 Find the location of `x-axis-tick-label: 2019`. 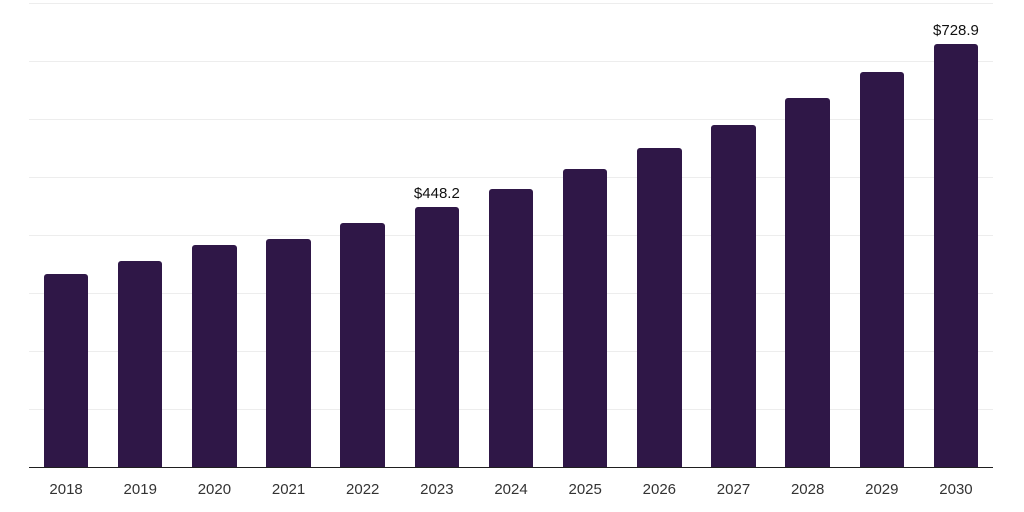

x-axis-tick-label: 2019 is located at coordinates (140, 489).